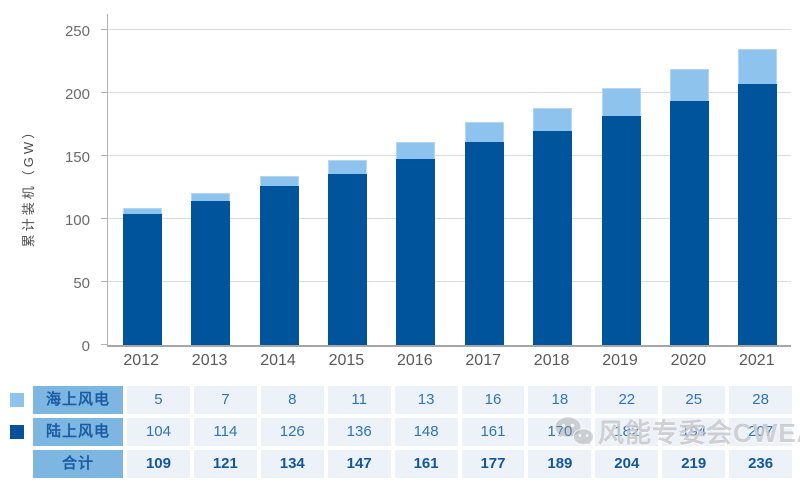 This screenshot has height=485, width=800. What do you see at coordinates (426, 432) in the screenshot?
I see `value-cell: 148` at bounding box center [426, 432].